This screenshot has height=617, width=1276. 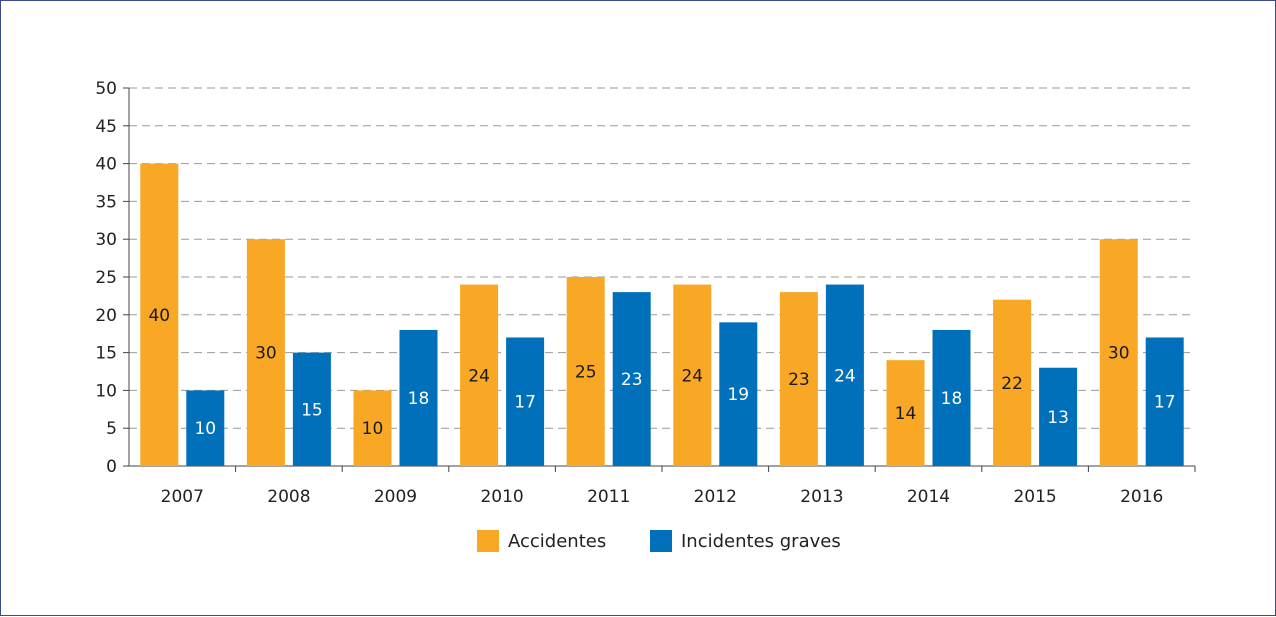 I want to click on data-label-accidentes-2008: 30, so click(x=266, y=354).